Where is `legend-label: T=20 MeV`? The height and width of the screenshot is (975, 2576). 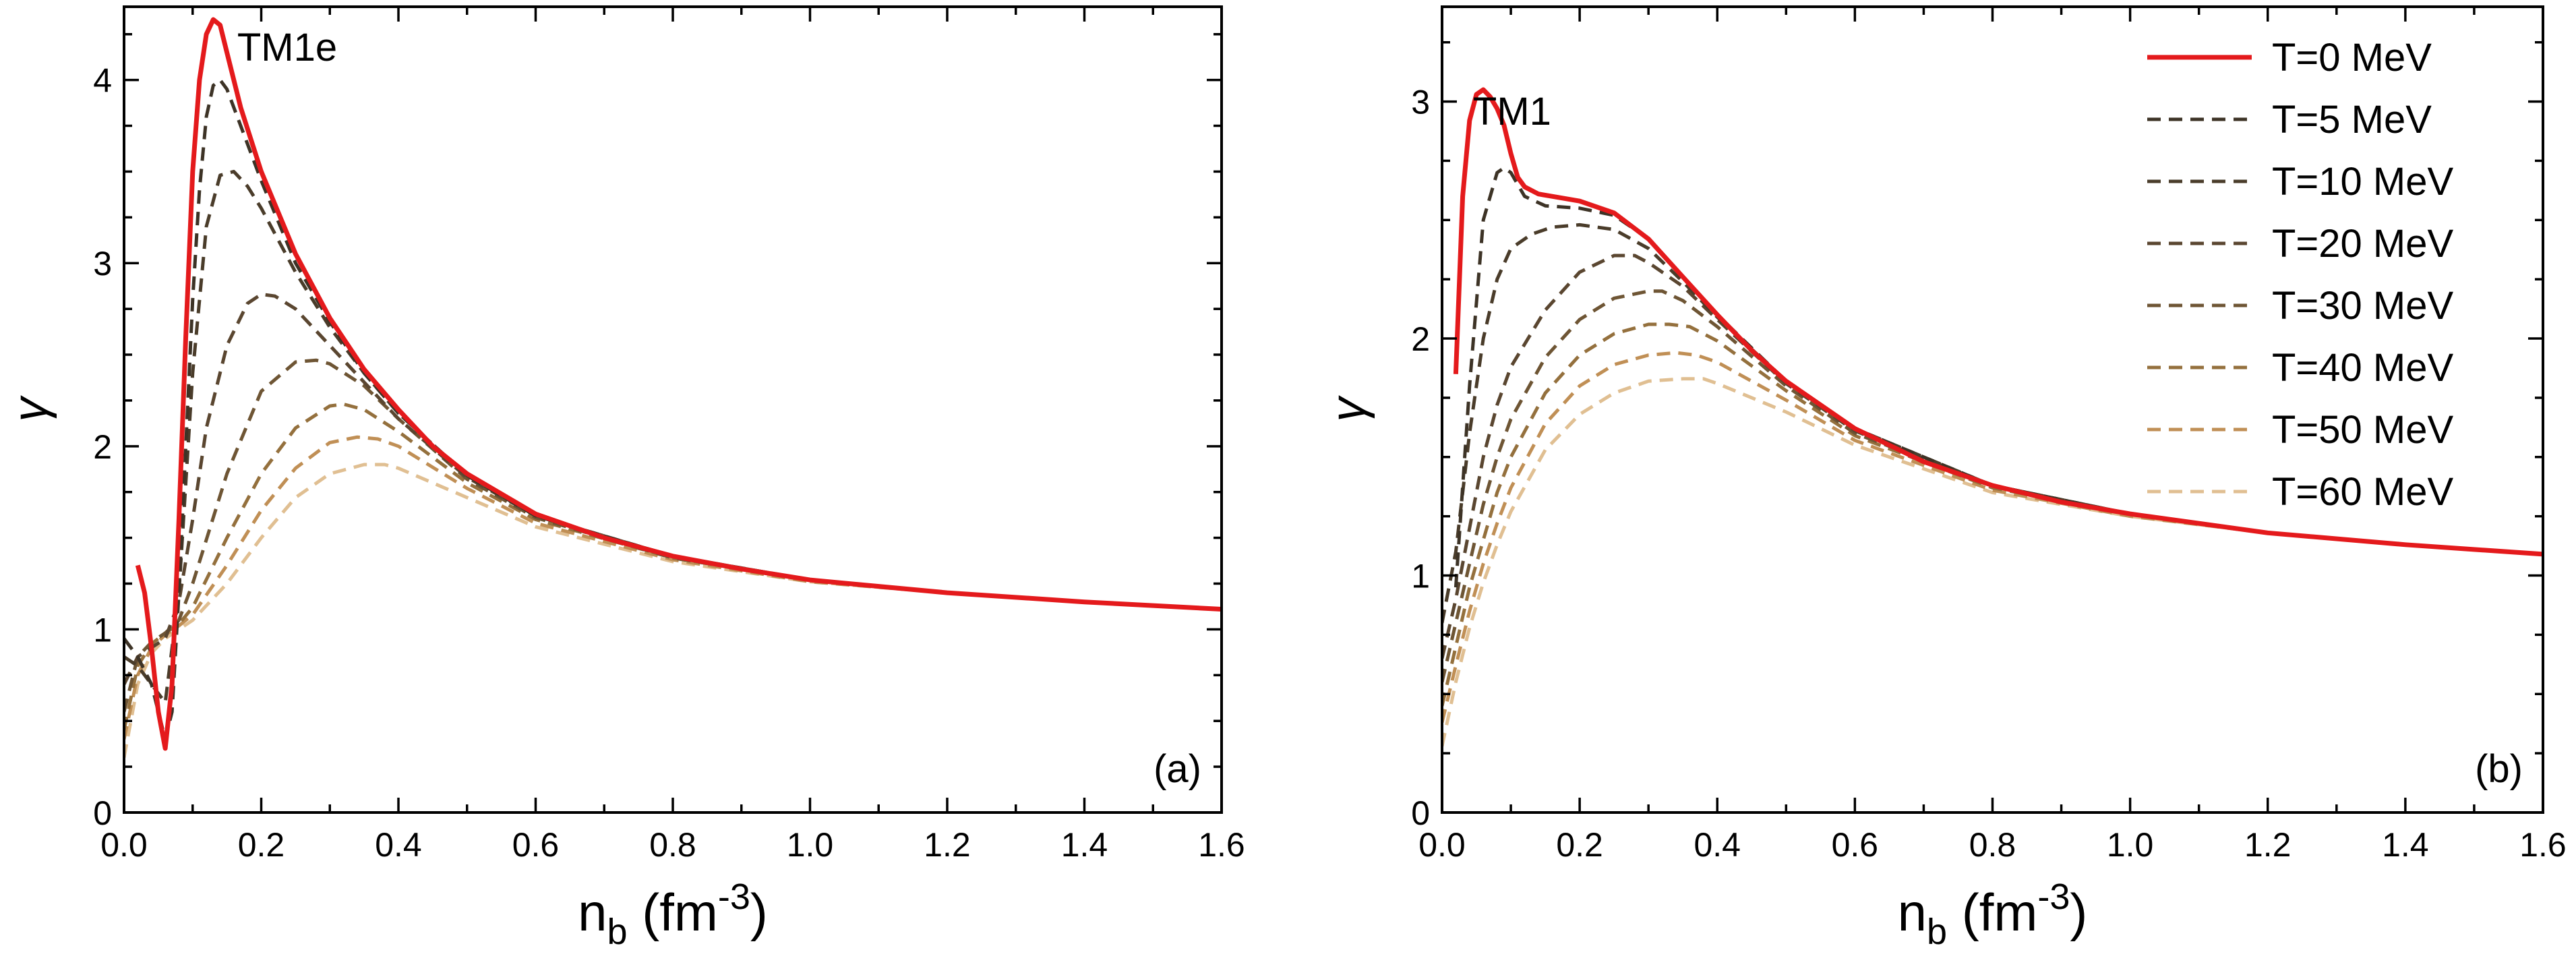
legend-label: T=20 MeV is located at coordinates (2362, 244).